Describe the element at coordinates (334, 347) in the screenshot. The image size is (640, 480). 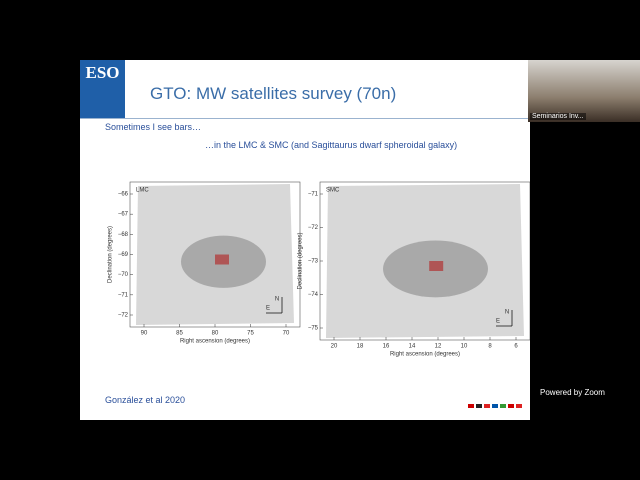
I see `x-tick-label: 20` at that location.